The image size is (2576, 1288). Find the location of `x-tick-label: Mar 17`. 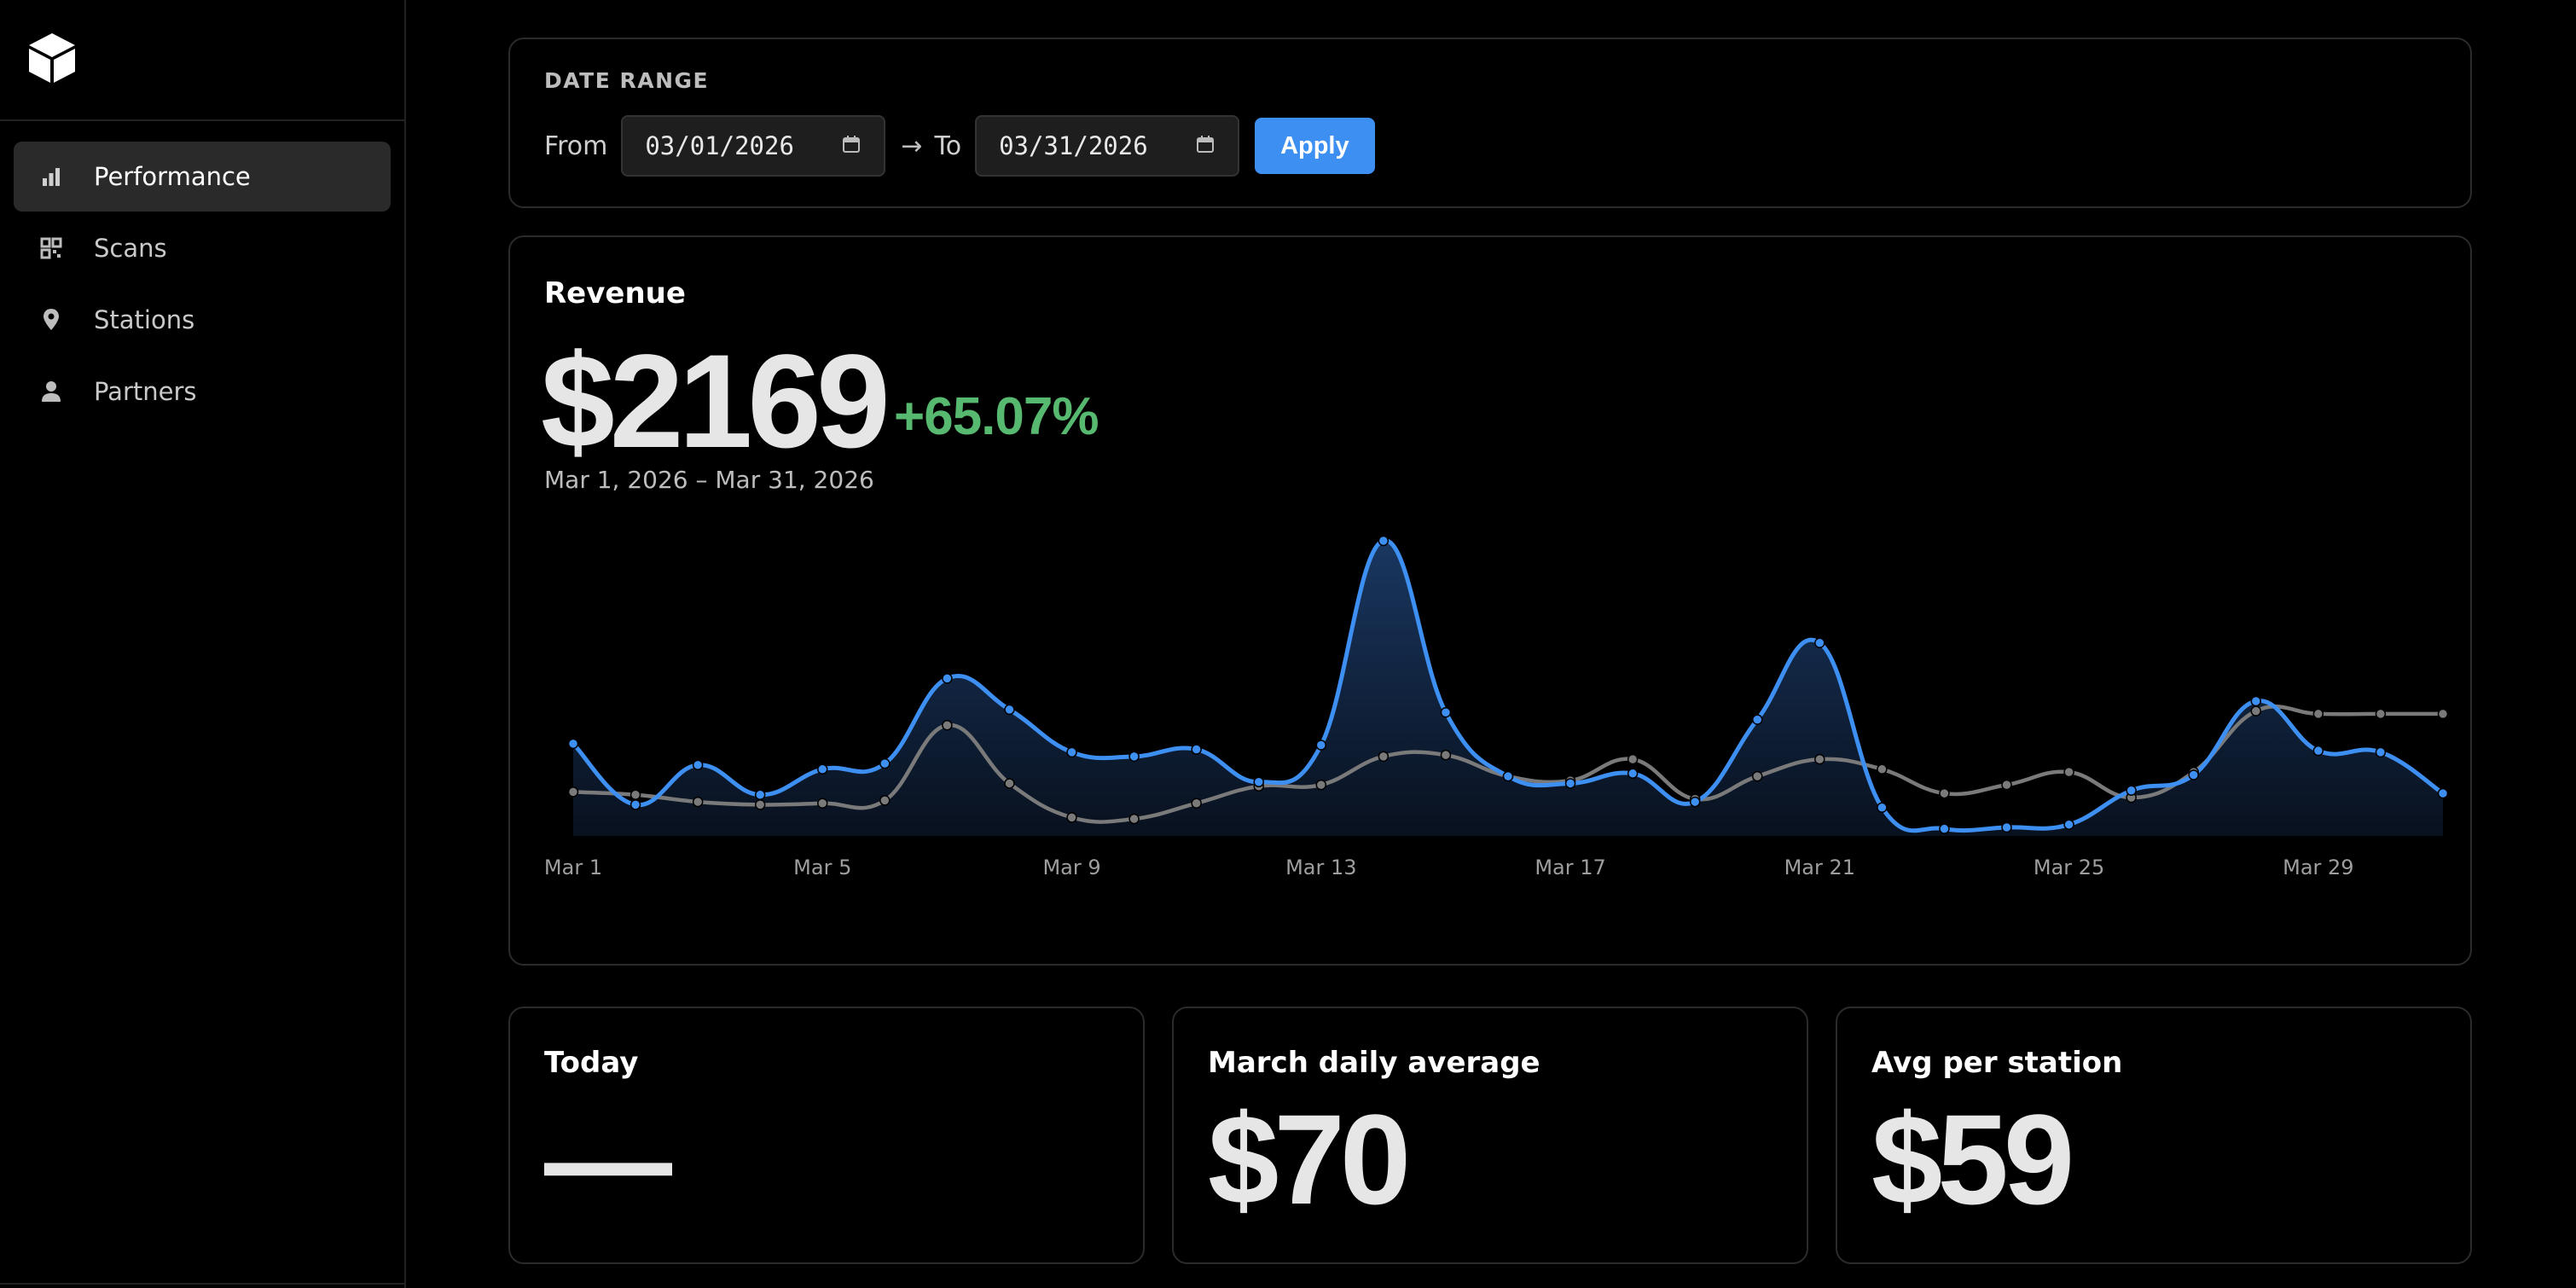

x-tick-label: Mar 17 is located at coordinates (1570, 867).